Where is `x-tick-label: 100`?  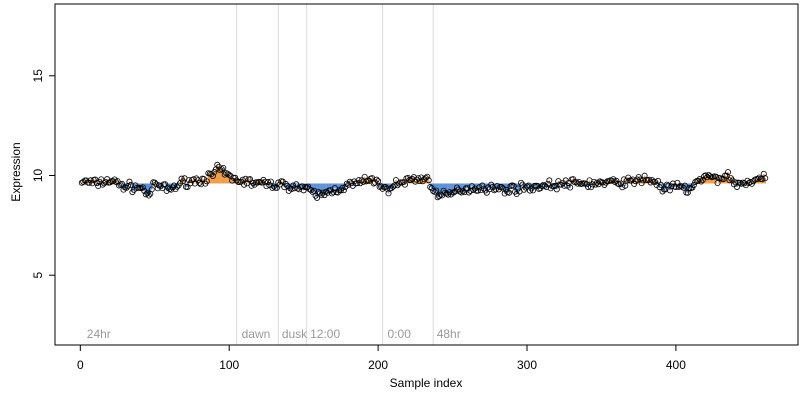 x-tick-label: 100 is located at coordinates (229, 365).